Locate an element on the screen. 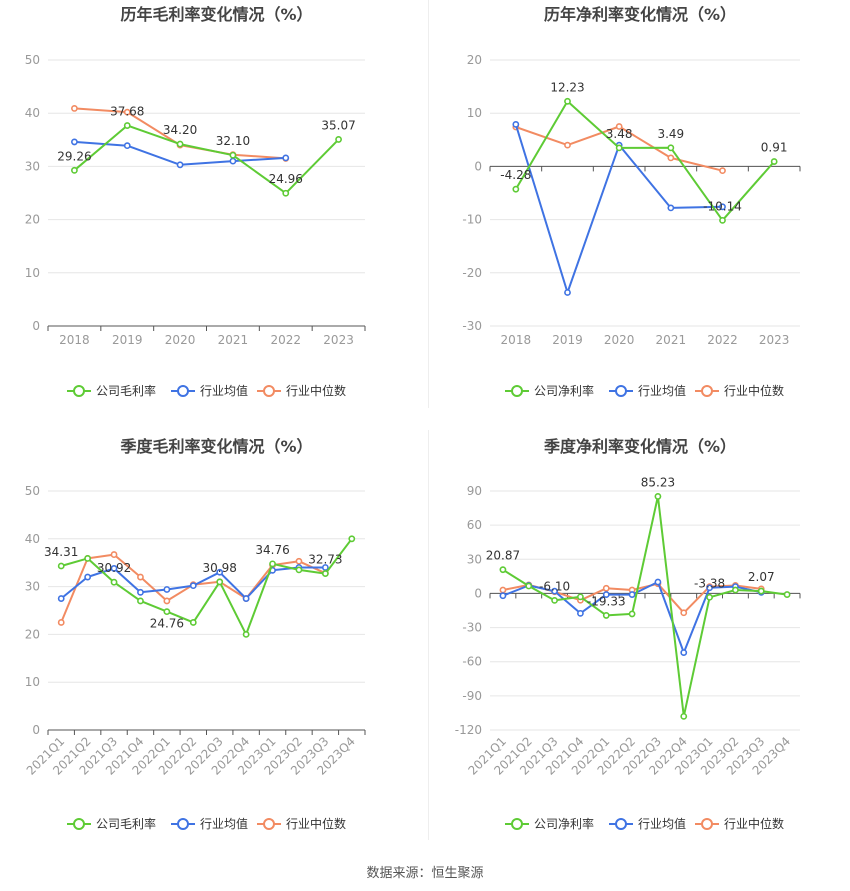  y-tick-label: 30 is located at coordinates (32, 587).